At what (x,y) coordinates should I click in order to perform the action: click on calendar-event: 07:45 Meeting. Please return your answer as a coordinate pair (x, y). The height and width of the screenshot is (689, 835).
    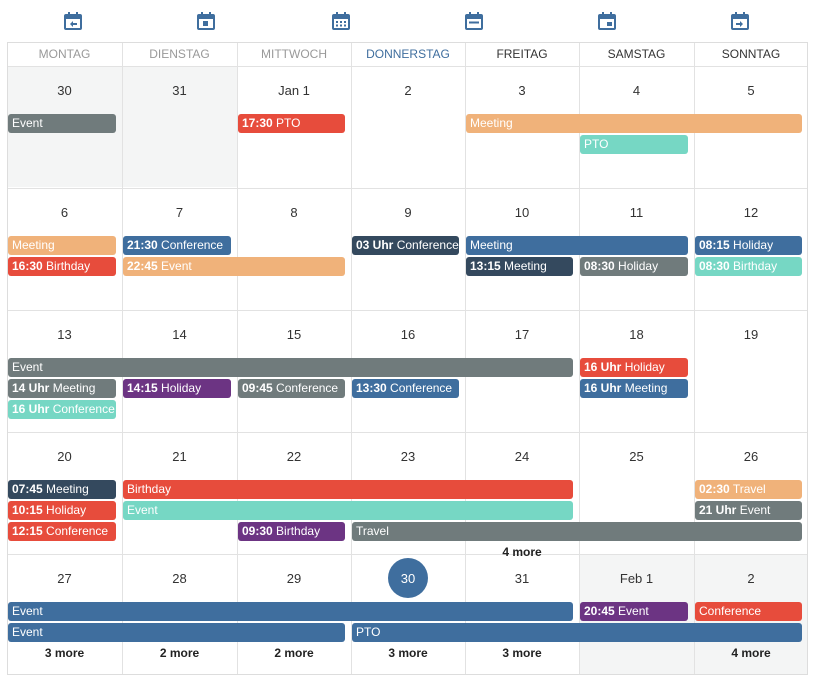
    Looking at the image, I should click on (62, 489).